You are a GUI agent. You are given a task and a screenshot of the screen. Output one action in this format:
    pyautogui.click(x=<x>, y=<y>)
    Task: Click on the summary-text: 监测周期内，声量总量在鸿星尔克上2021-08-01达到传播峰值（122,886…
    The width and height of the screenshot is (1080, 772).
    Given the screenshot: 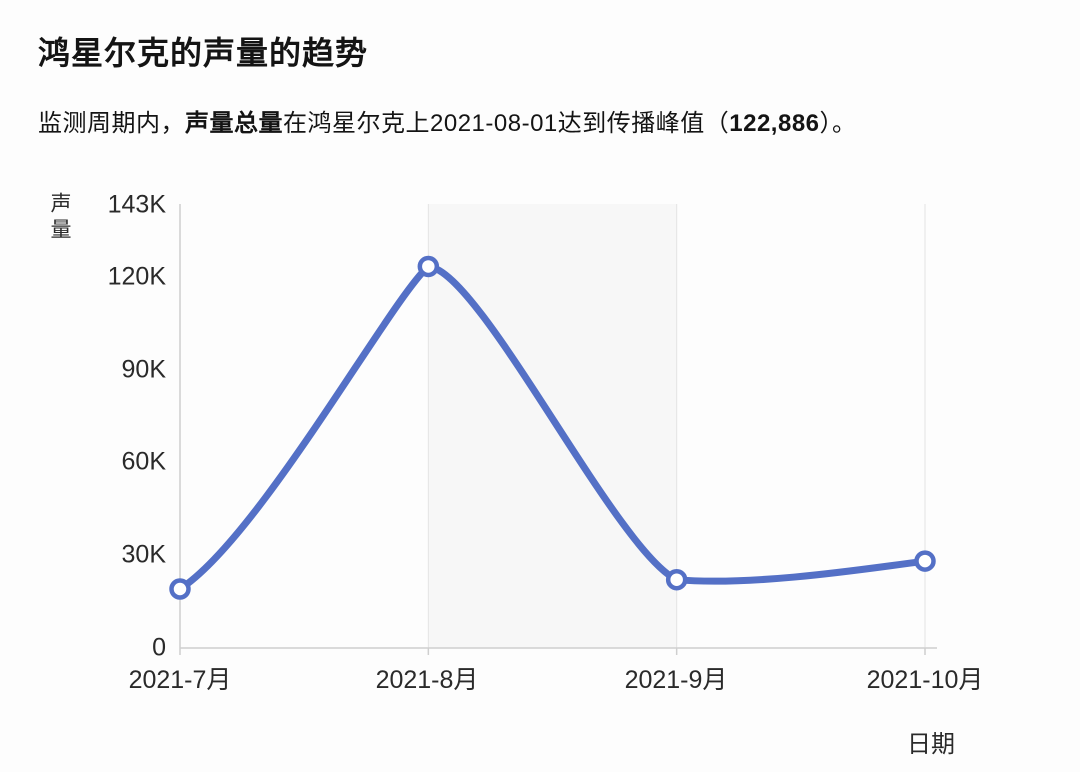 What is the action you would take?
    pyautogui.click(x=447, y=120)
    